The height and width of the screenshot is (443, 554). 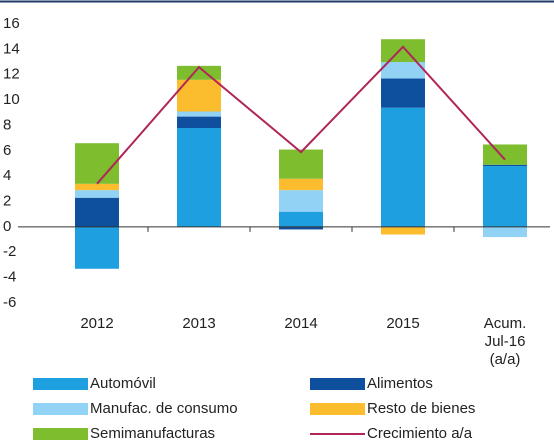 I want to click on x-tick-label: 2013, so click(x=199, y=323).